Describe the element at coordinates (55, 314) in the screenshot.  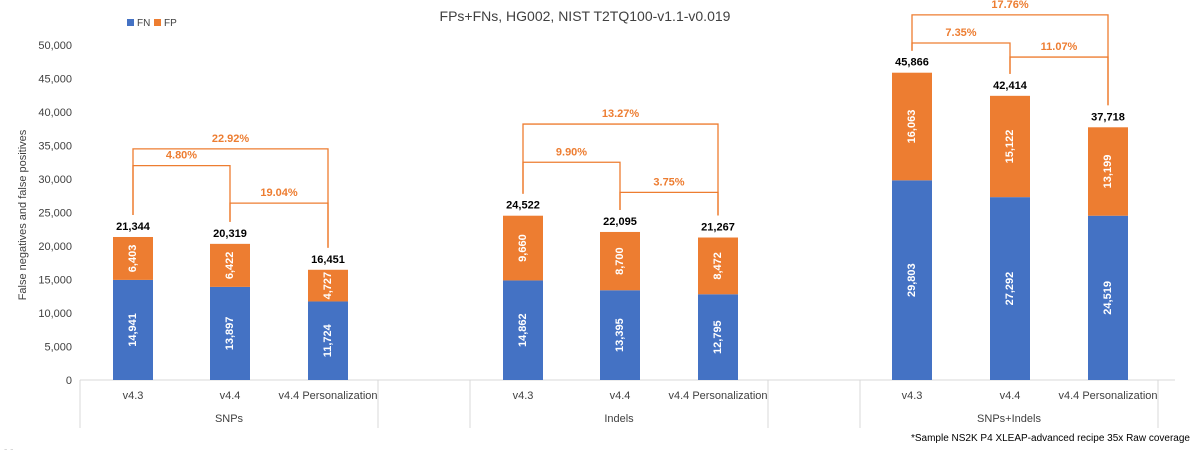
I see `y-tick-label: 10,000` at that location.